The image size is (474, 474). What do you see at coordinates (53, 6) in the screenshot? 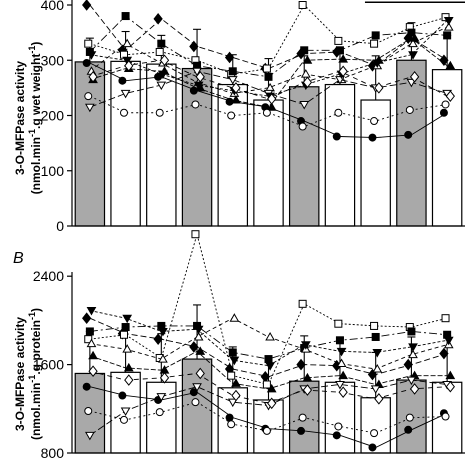
I see `panel-a-y-tick-label: 400` at bounding box center [53, 6].